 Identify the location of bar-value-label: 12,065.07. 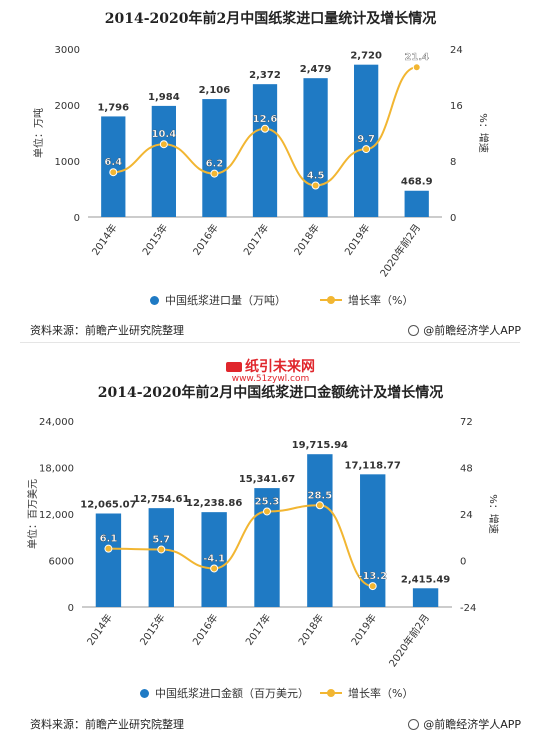
(108, 504).